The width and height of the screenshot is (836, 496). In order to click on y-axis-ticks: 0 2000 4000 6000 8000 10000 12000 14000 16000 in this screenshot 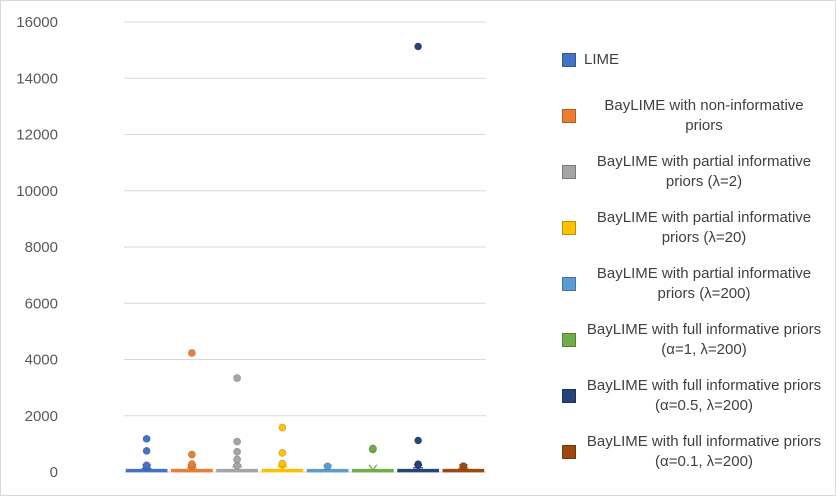, I will do `click(37, 247)`.